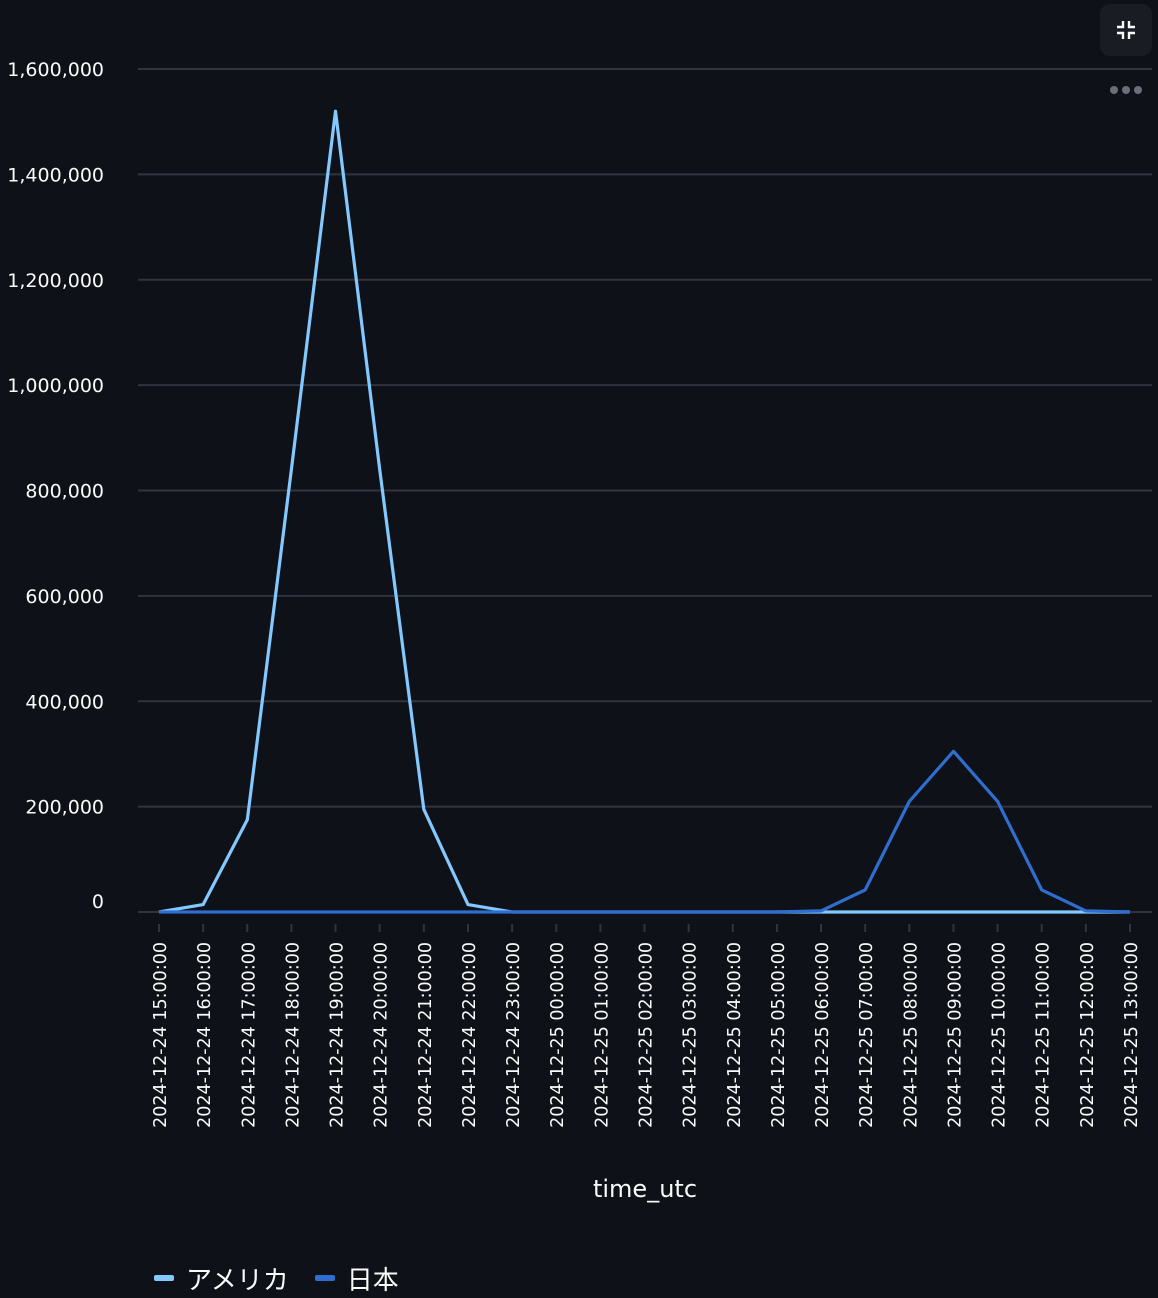 This screenshot has width=1158, height=1298. What do you see at coordinates (647, 1035) in the screenshot?
I see `x-tick-label: 2024-12-25 02:00:00` at bounding box center [647, 1035].